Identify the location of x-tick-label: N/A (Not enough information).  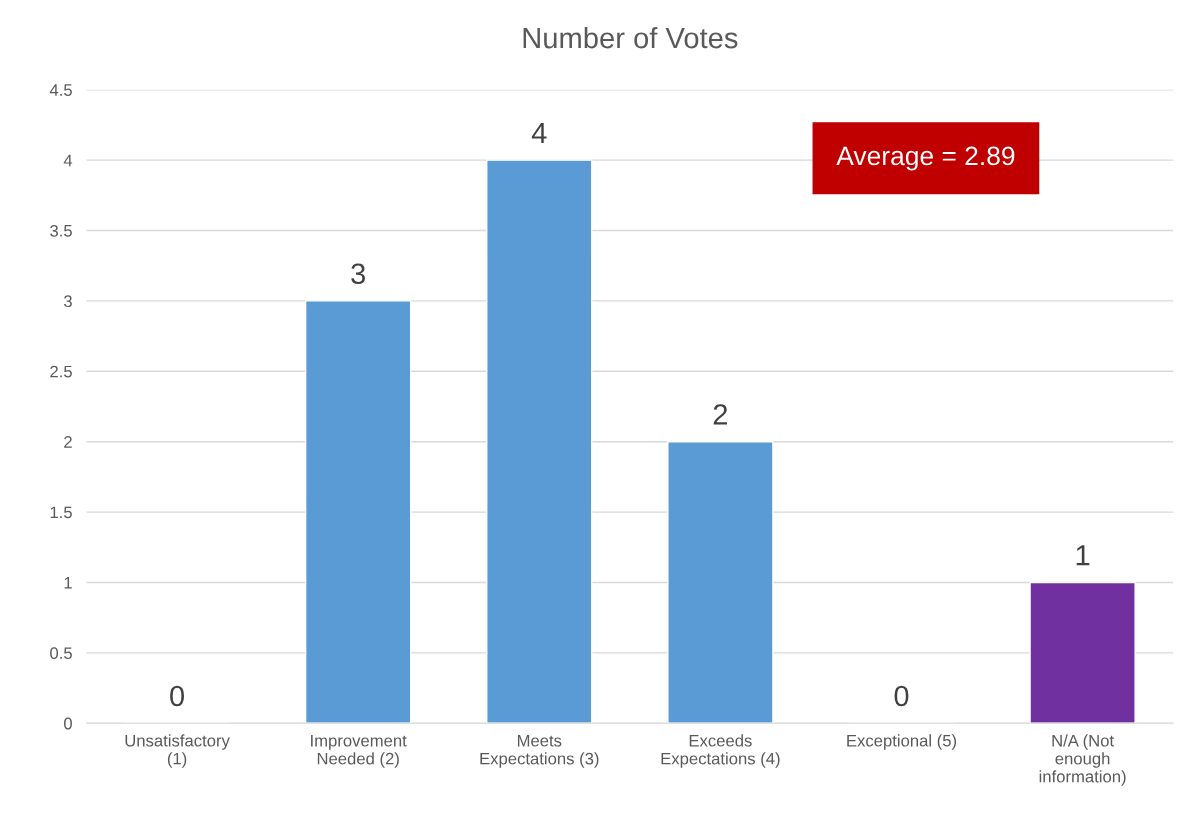
(1082, 760).